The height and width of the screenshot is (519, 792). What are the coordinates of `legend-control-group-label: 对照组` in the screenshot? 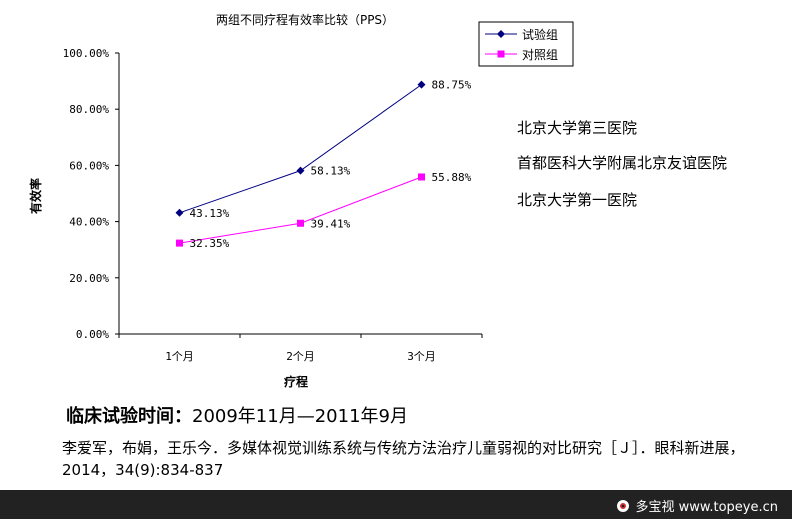 It's located at (540, 55).